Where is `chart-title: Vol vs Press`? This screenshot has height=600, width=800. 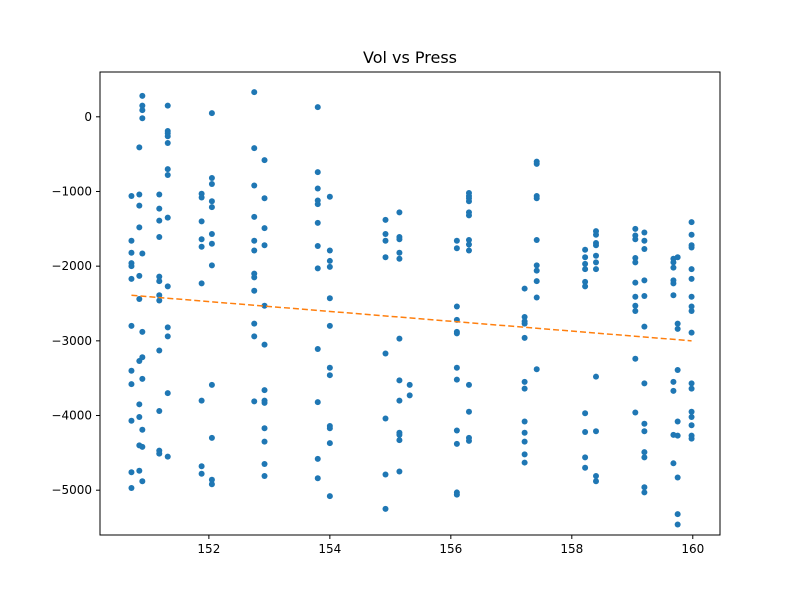
chart-title: Vol vs Press is located at coordinates (410, 57).